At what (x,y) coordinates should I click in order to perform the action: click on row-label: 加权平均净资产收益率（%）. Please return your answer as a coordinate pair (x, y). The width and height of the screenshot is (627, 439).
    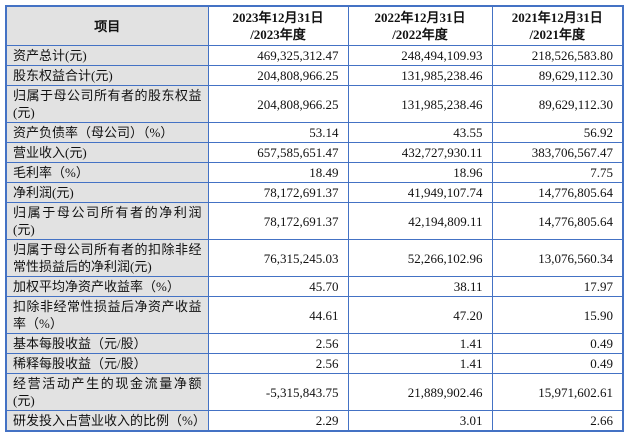
    Looking at the image, I should click on (107, 286).